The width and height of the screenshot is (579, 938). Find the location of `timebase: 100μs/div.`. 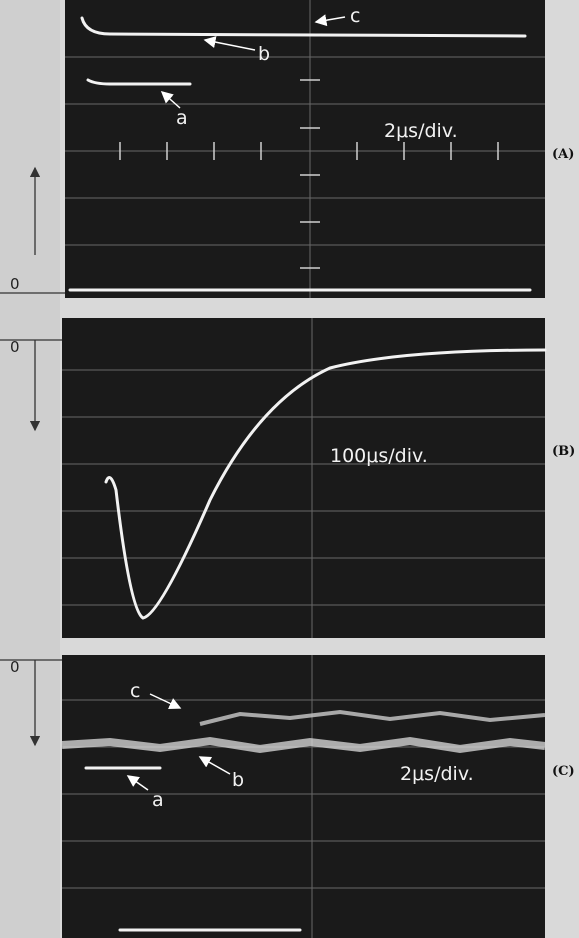

timebase: 100μs/div. is located at coordinates (379, 456).